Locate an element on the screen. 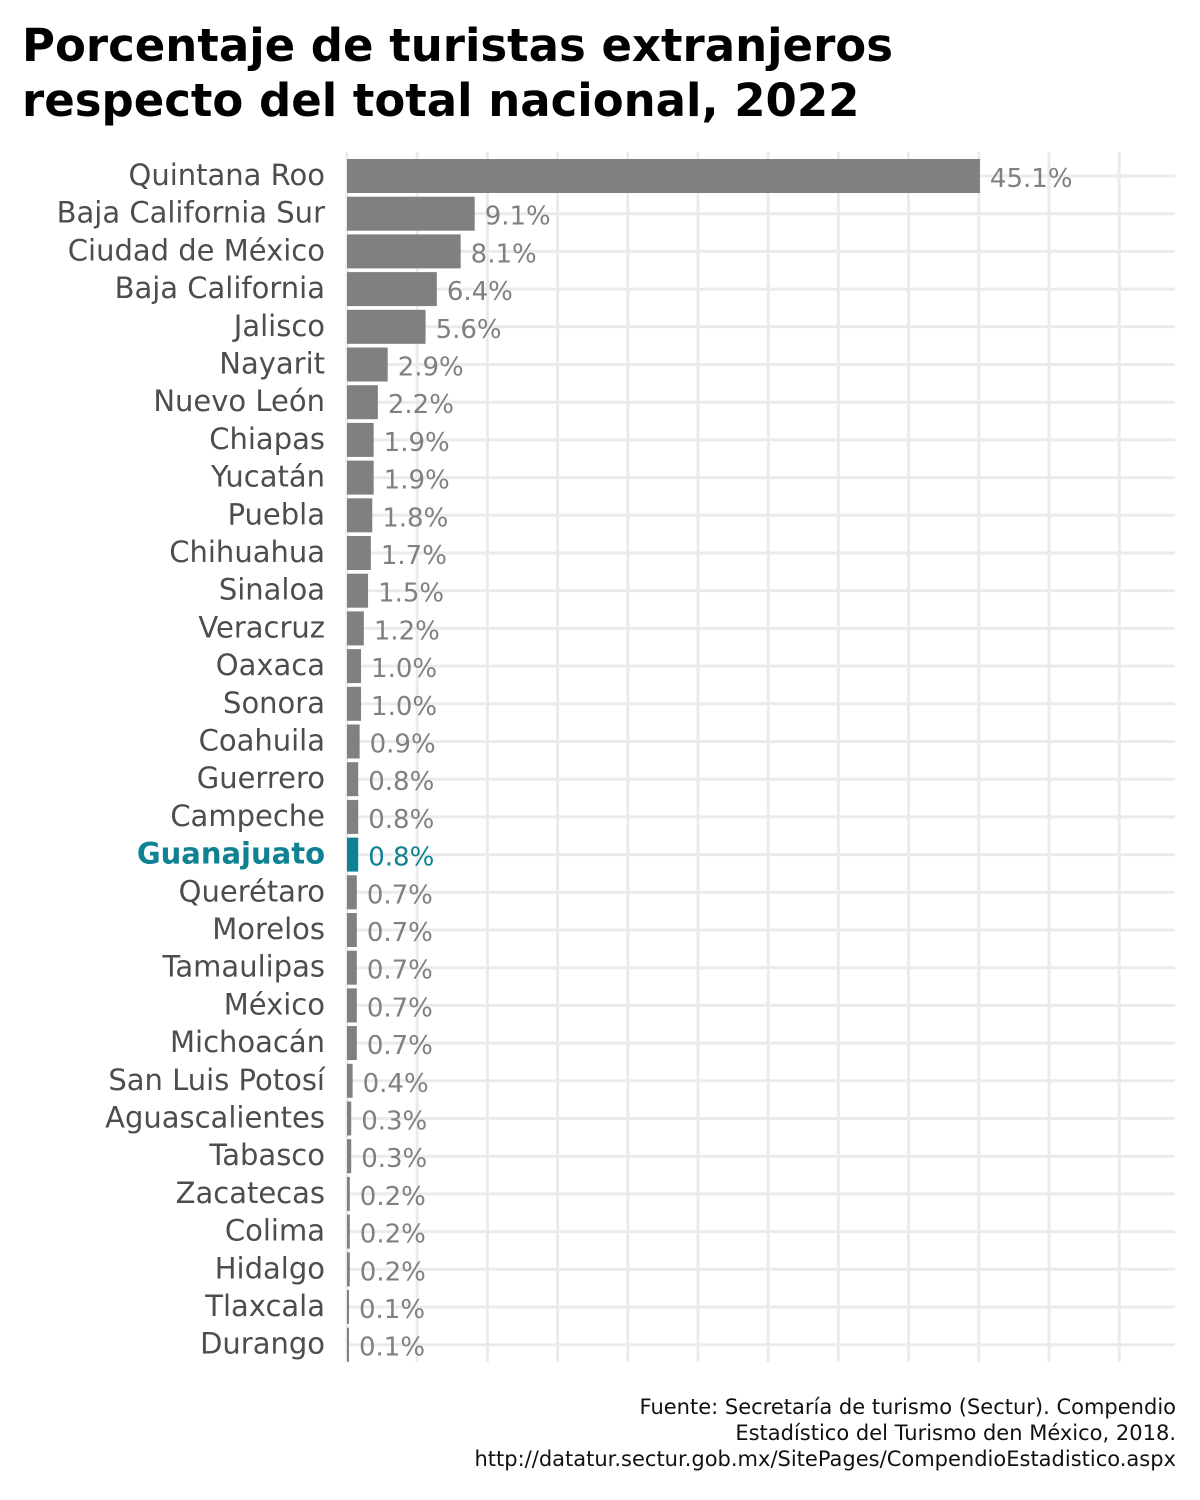 The width and height of the screenshot is (1200, 1500). category-label: Chiapas is located at coordinates (267, 439).